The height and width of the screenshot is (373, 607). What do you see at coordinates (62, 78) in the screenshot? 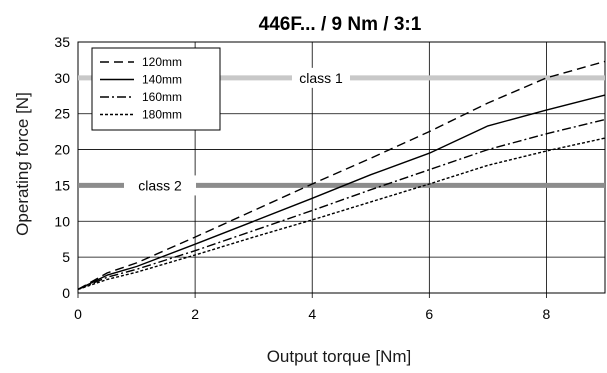
I see `y-tick-label: 30` at bounding box center [62, 78].